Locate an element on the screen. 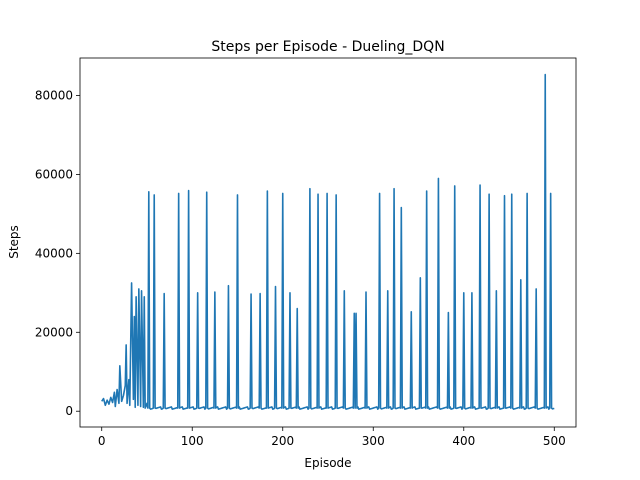 This screenshot has height=480, width=640. x-tick-label: 200 is located at coordinates (282, 441).